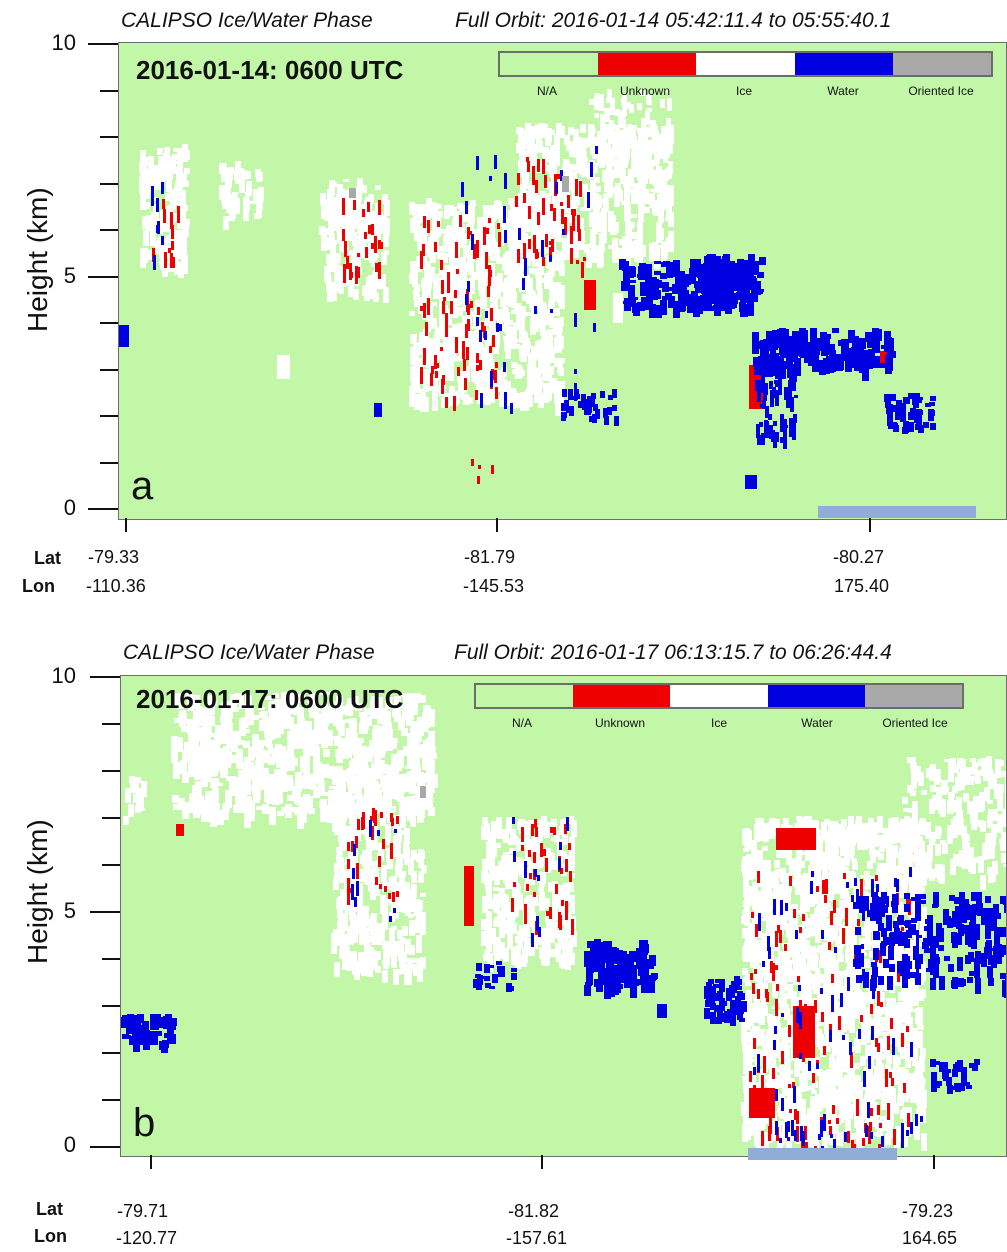 The image size is (1007, 1252). What do you see at coordinates (565, 184) in the screenshot?
I see `oriented-ice-patch` at bounding box center [565, 184].